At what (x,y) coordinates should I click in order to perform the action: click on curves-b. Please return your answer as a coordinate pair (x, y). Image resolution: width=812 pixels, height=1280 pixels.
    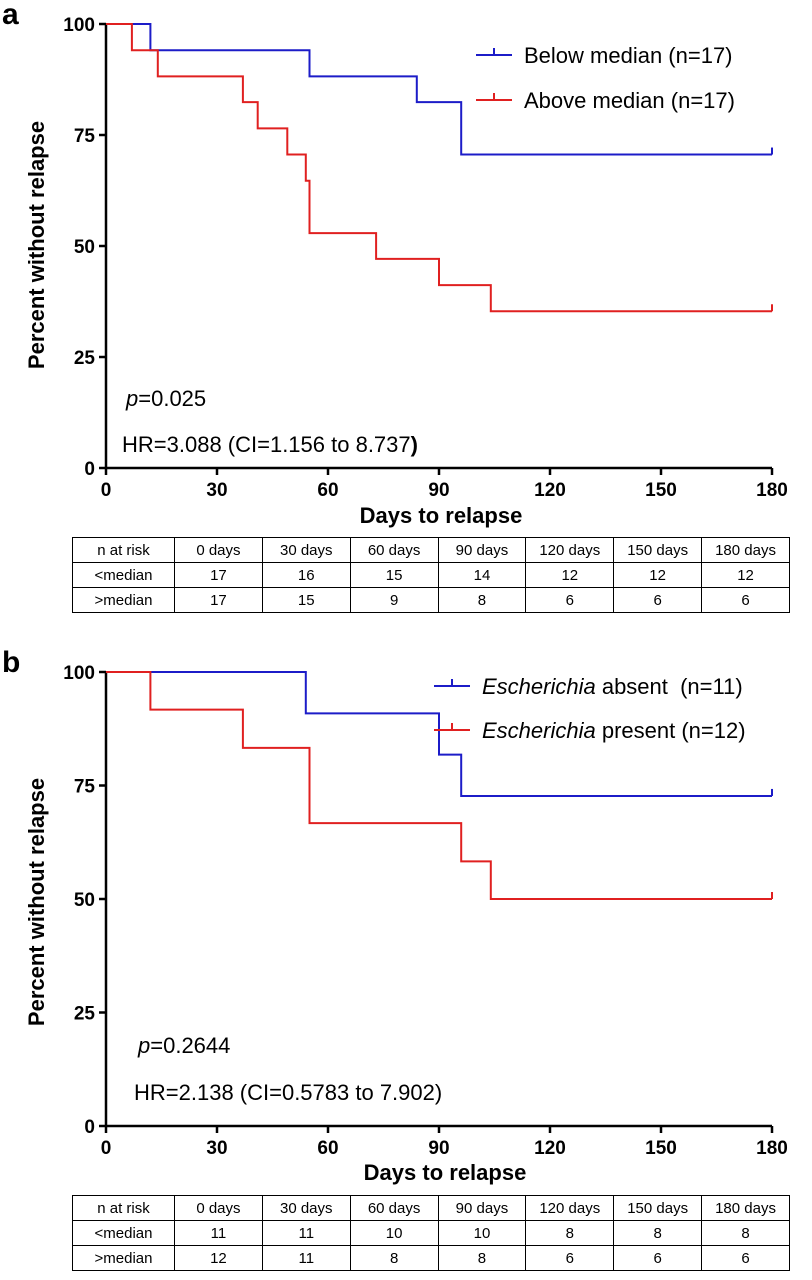
    Looking at the image, I should click on (439, 785).